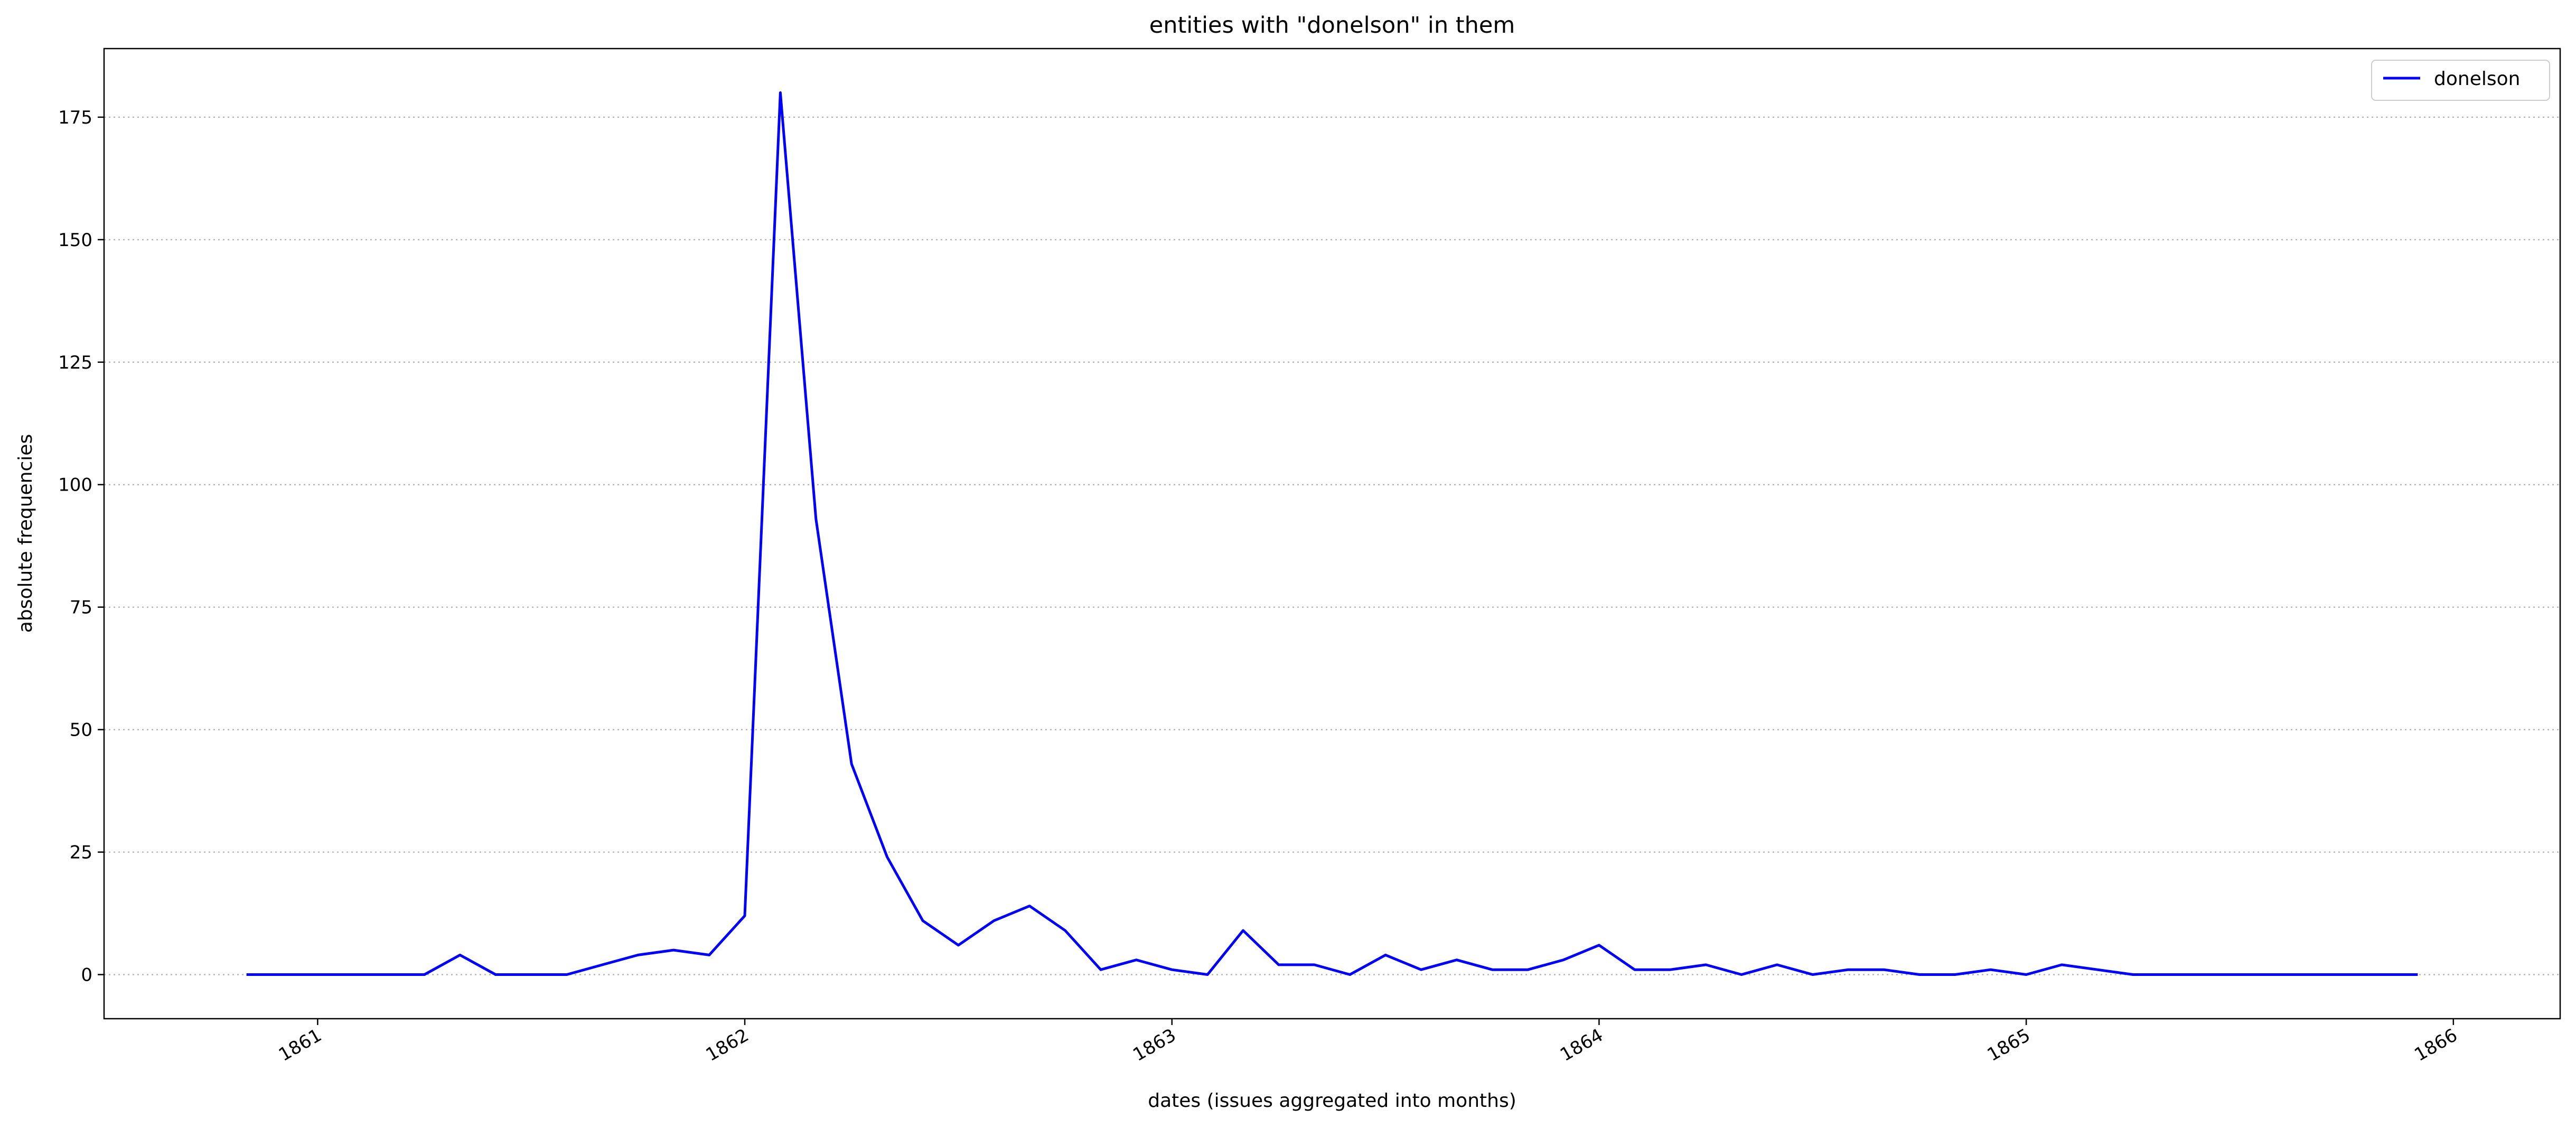  Describe the element at coordinates (1332, 1101) in the screenshot. I see `x-axis-title: dates (issues aggregated into months)` at that location.